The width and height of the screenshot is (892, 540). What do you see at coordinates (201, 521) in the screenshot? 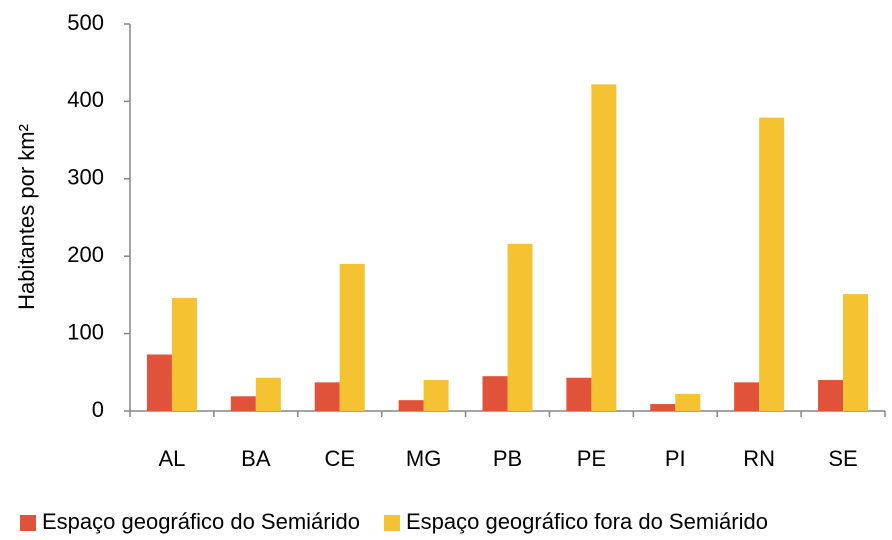
I see `legend-label: Espaço geográfico do Semiárido` at bounding box center [201, 521].